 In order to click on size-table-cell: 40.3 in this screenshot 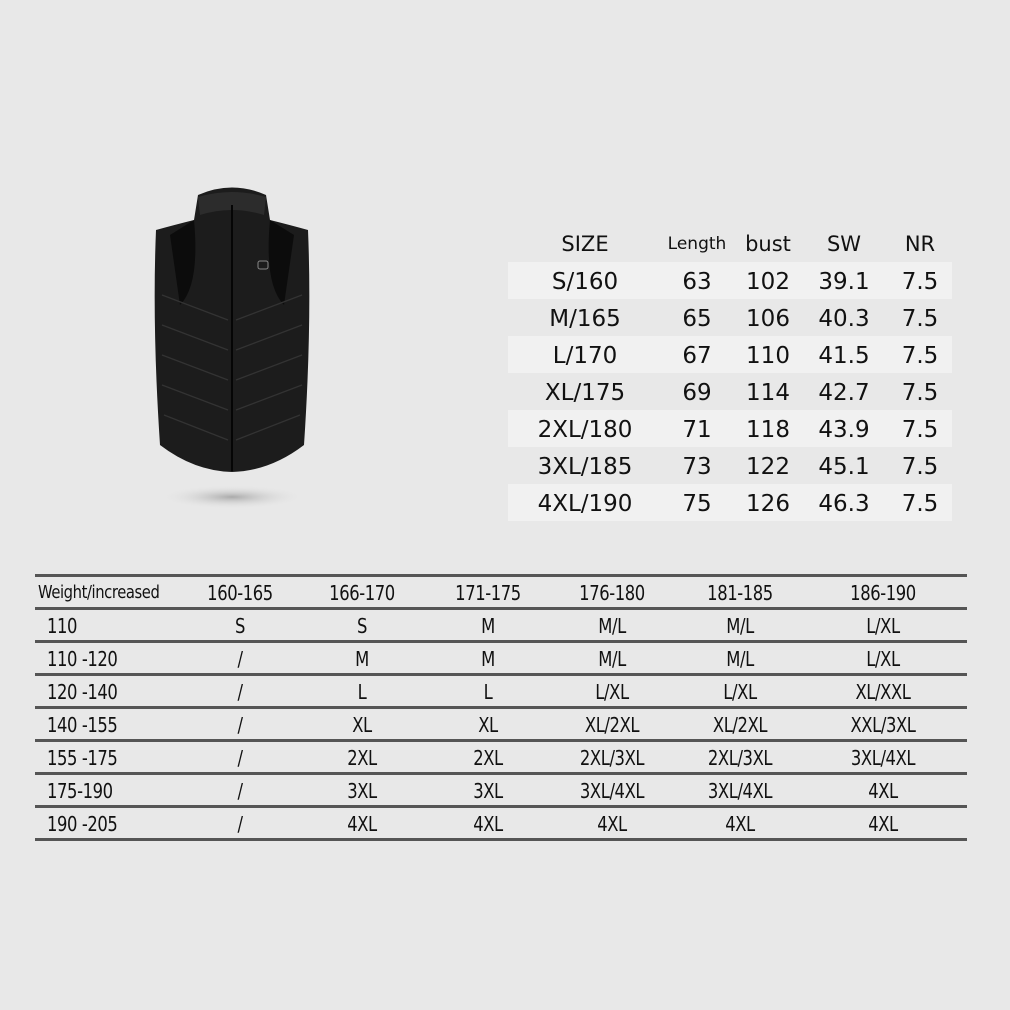, I will do `click(844, 319)`.